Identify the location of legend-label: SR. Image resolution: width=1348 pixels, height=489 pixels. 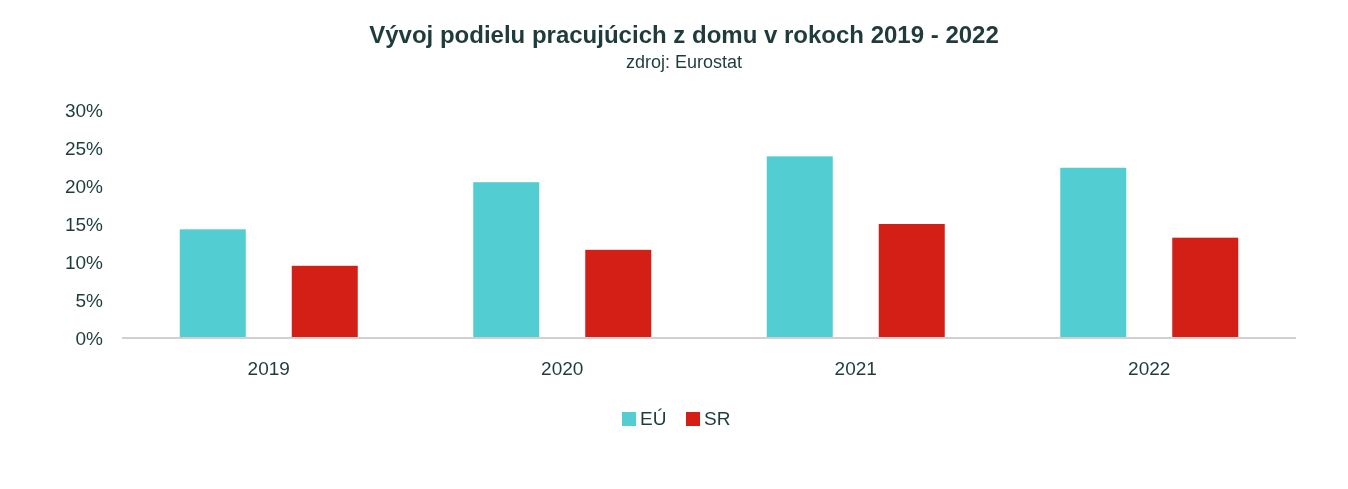
(717, 418).